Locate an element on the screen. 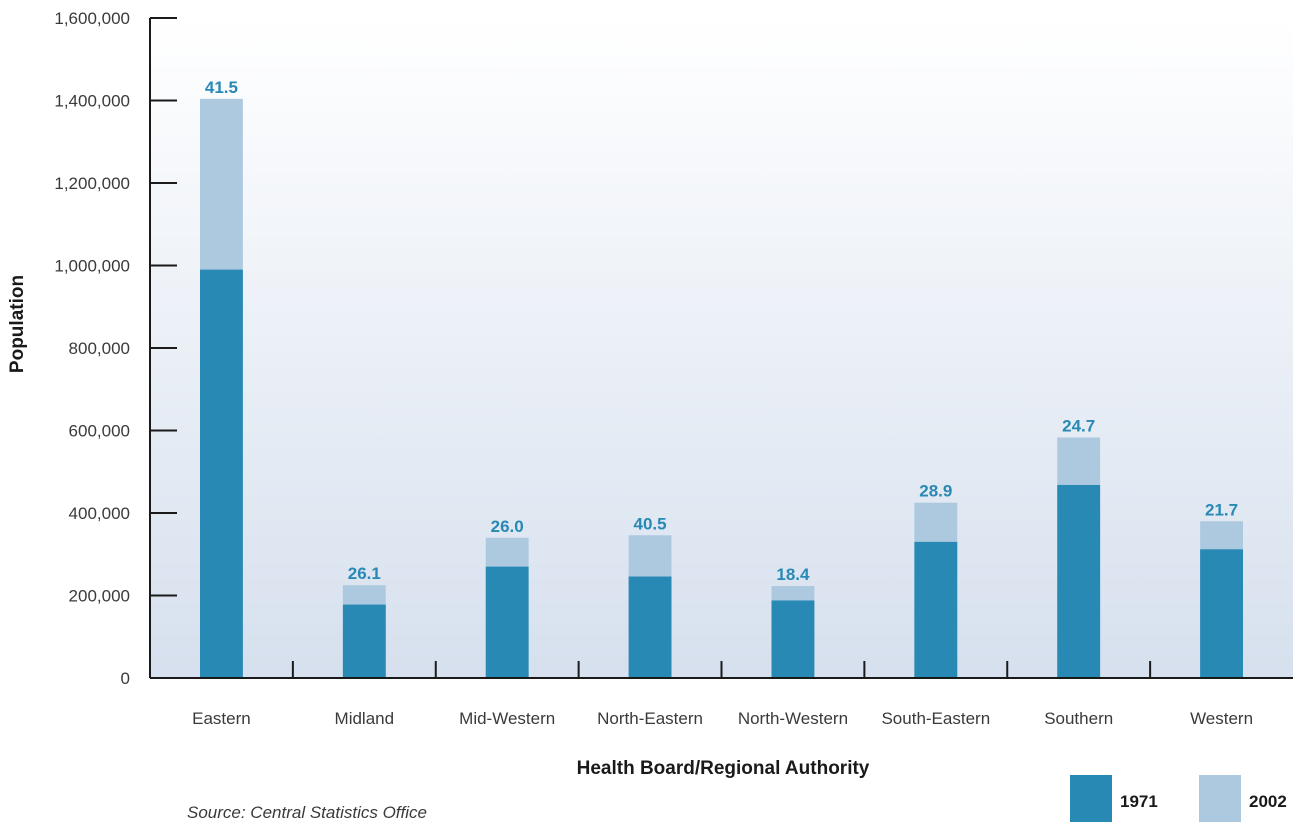 The image size is (1299, 822). data-label: 40.5 is located at coordinates (650, 523).